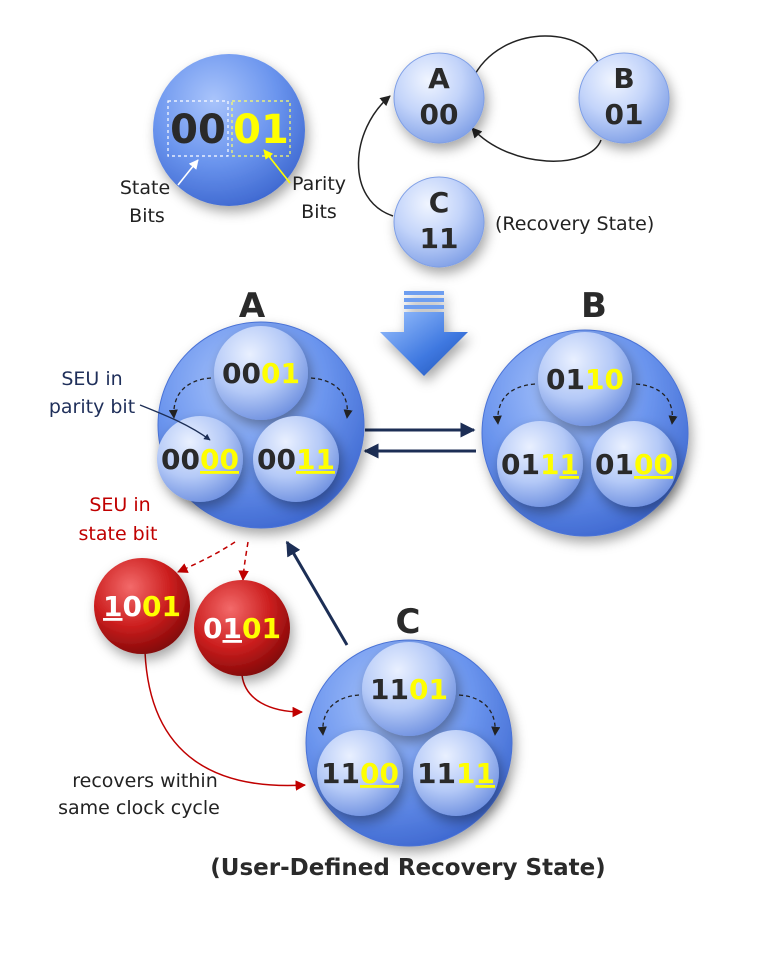 The image size is (767, 962). I want to click on state-bits-box, so click(198, 128).